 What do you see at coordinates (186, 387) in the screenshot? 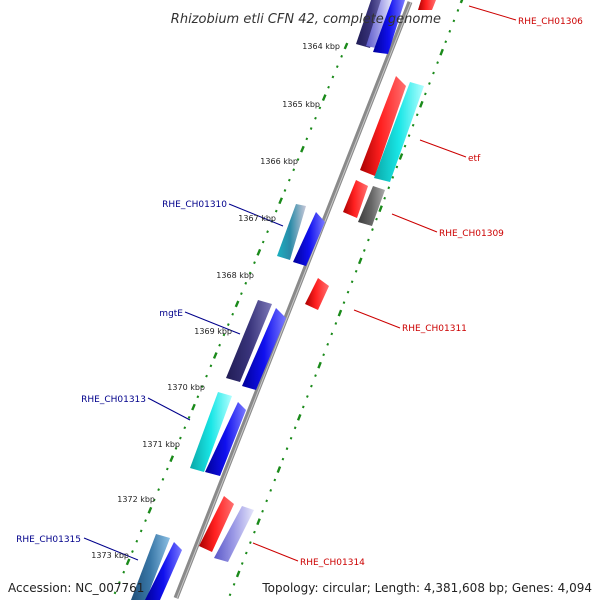
I see `kbp-label: 1370 kbp` at bounding box center [186, 387].